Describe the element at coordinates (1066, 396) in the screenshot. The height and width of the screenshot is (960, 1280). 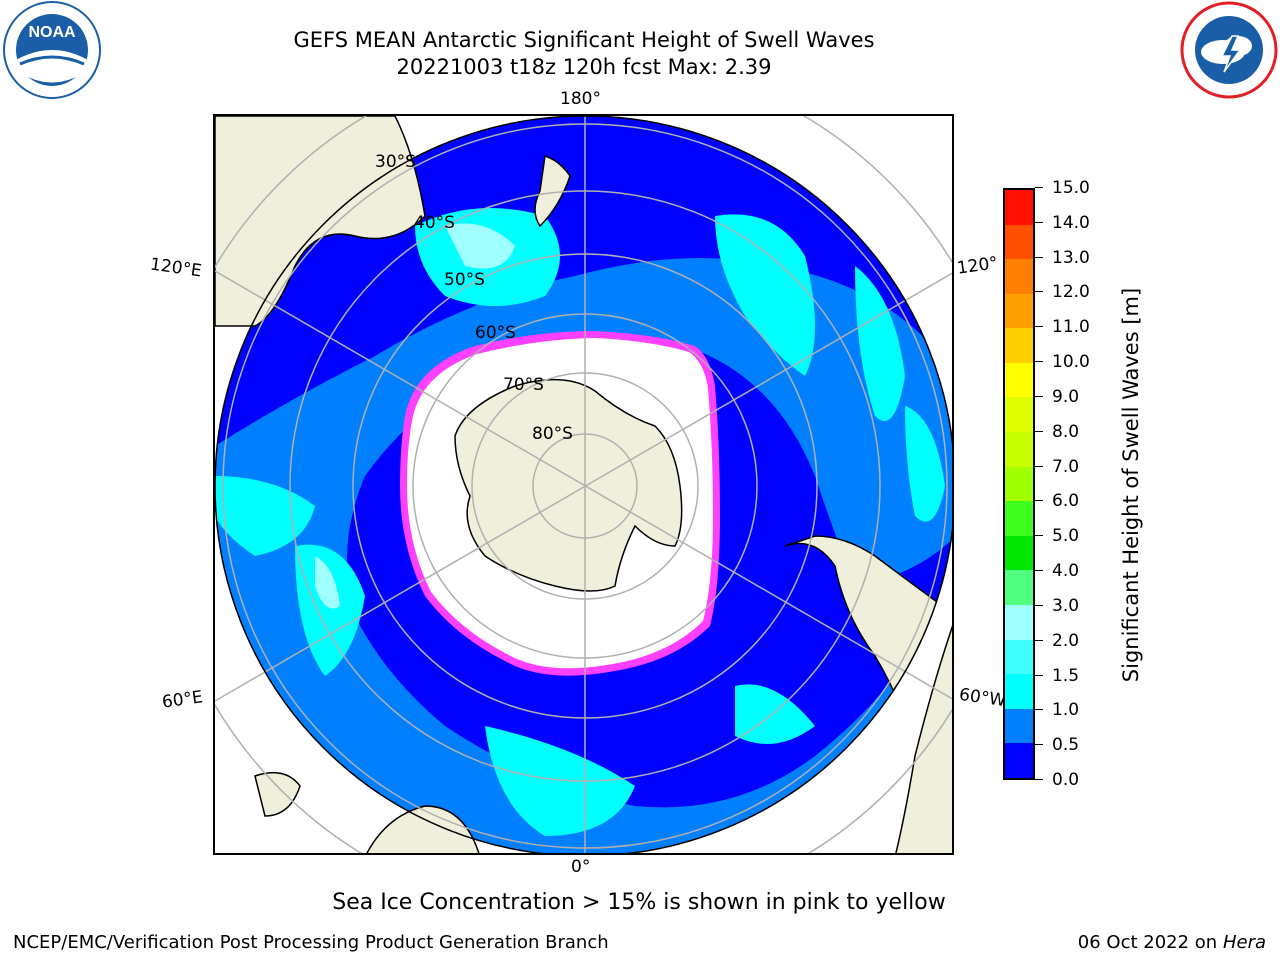
I see `colorbar-tick-label: 9.0` at that location.